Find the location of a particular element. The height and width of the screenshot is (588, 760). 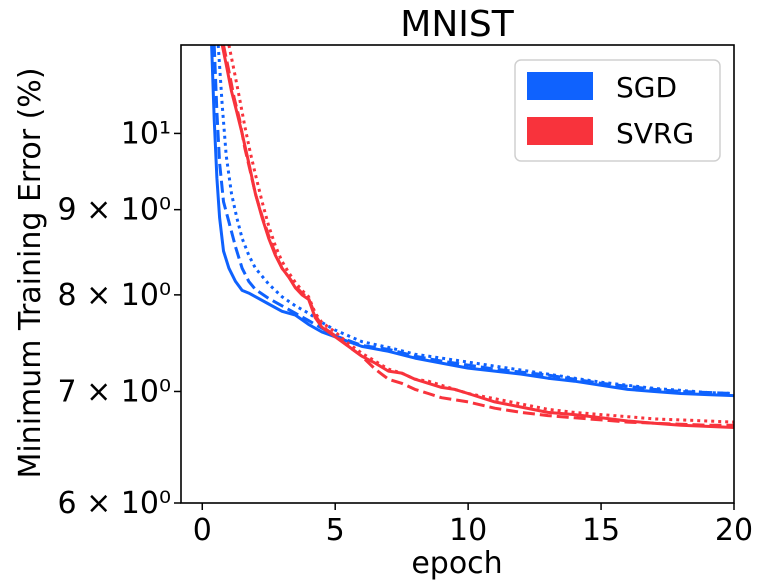

x-tick-label: 15 is located at coordinates (601, 530).